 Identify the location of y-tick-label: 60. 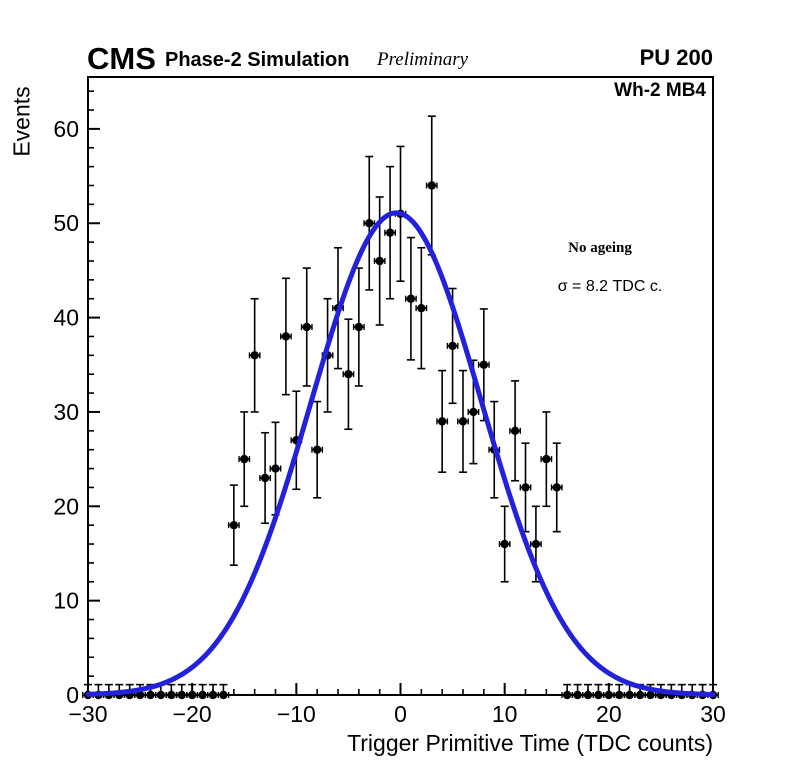
(66, 129).